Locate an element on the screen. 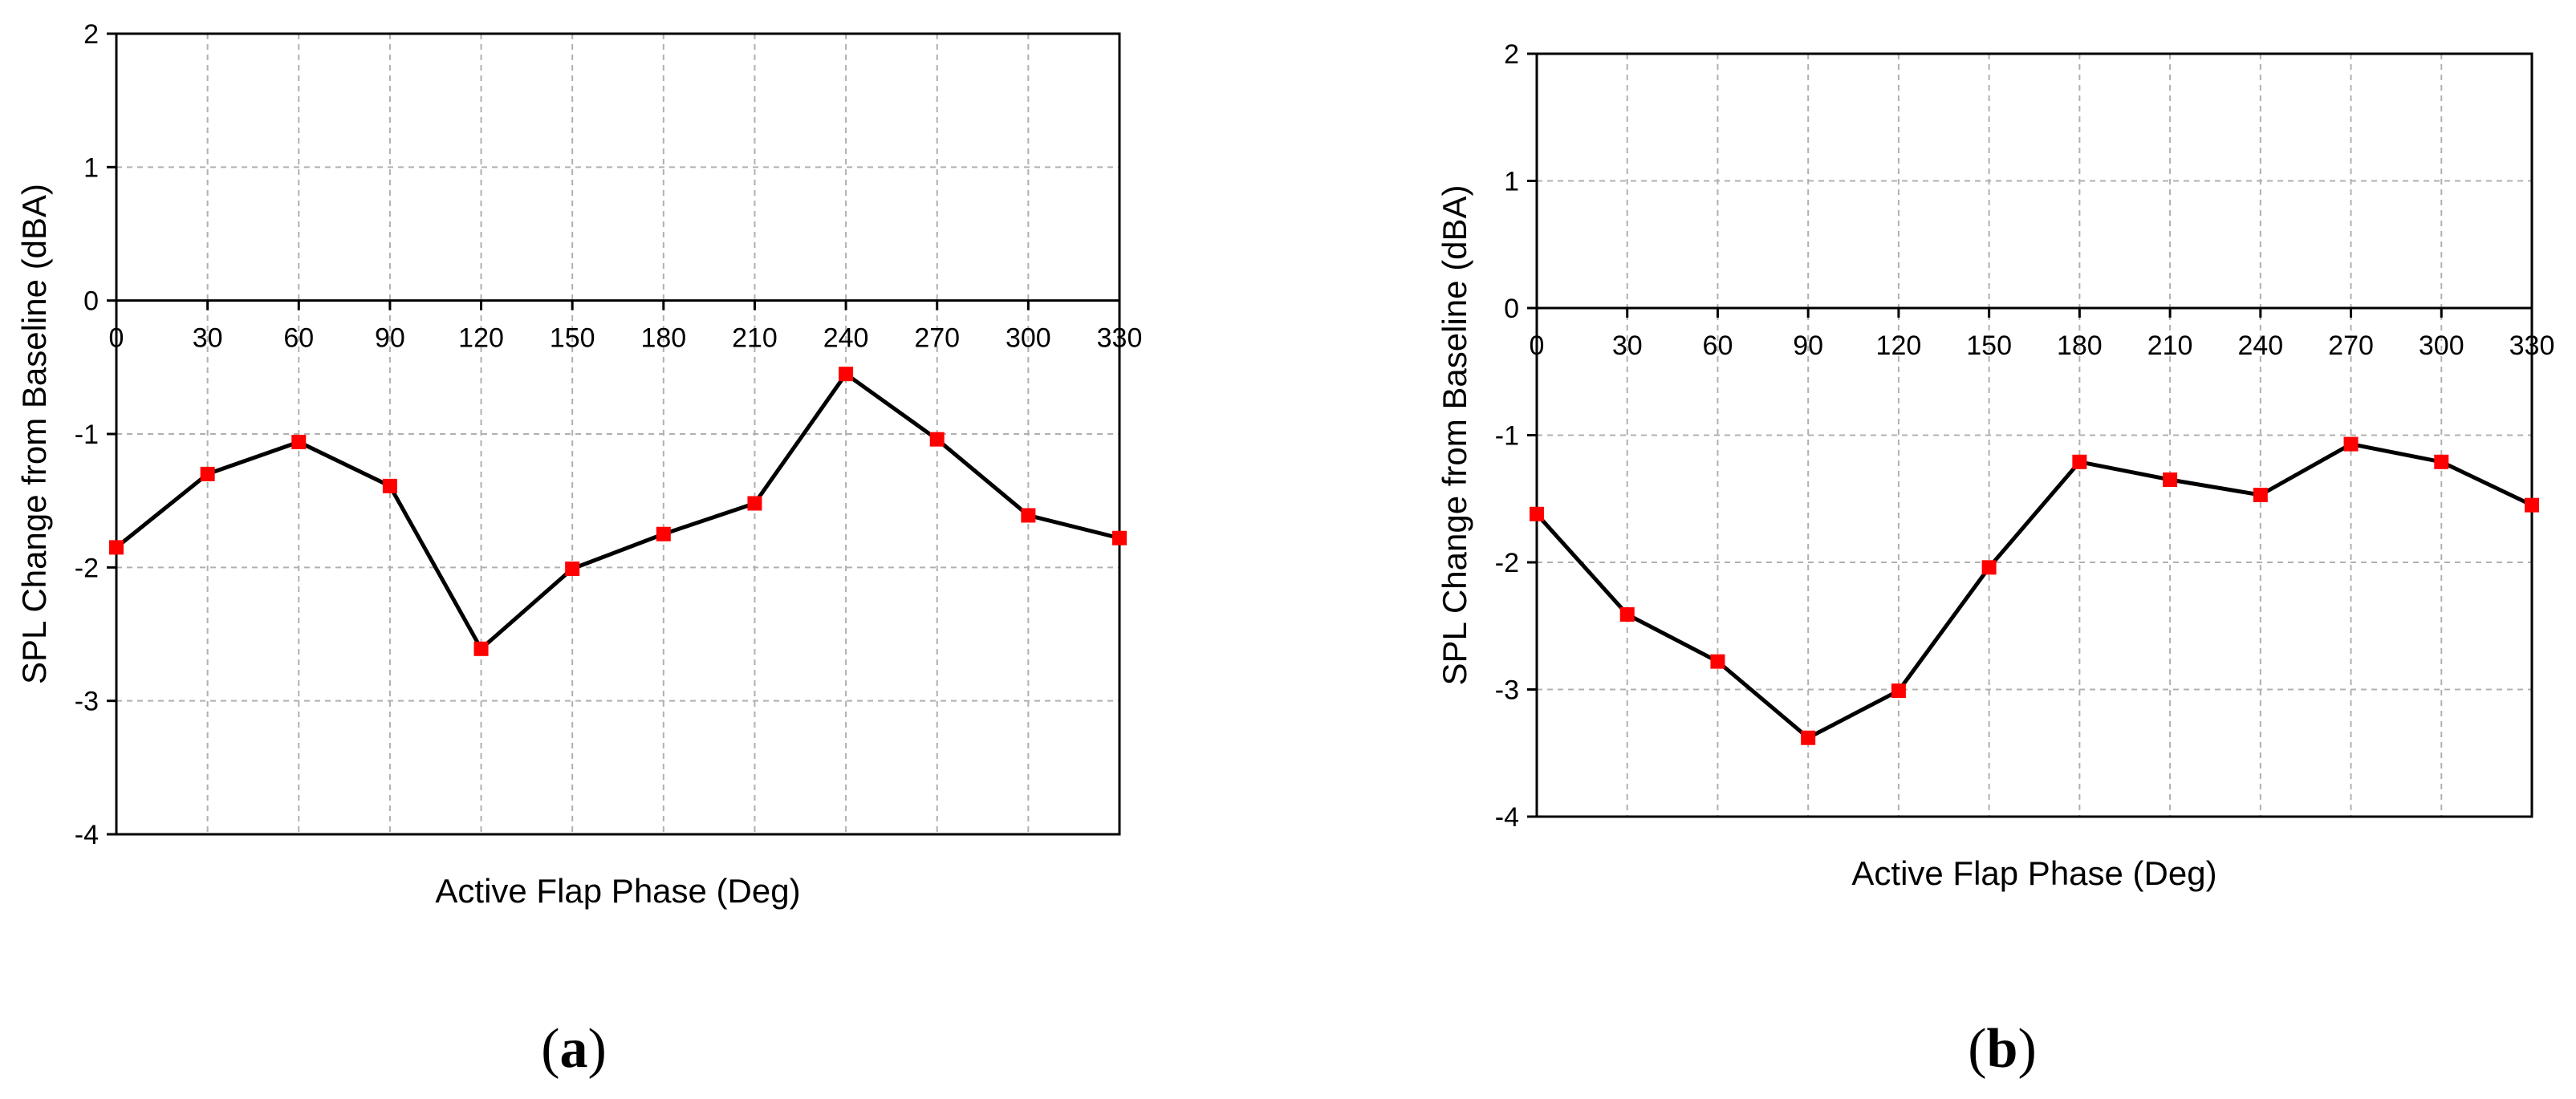 Image resolution: width=2576 pixels, height=1099 pixels. panel-label: (b) is located at coordinates (2002, 1049).